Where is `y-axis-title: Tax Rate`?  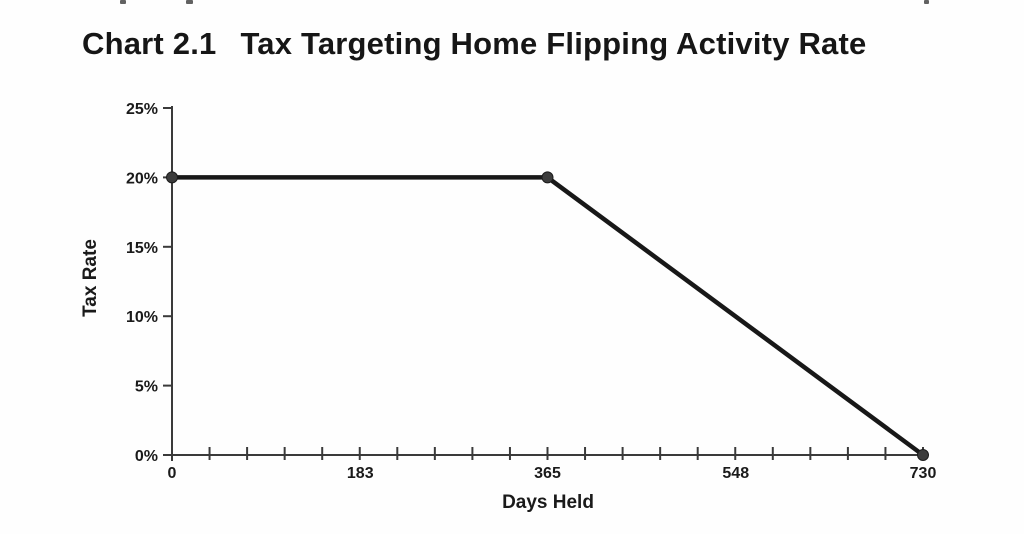
y-axis-title: Tax Rate is located at coordinates (90, 278).